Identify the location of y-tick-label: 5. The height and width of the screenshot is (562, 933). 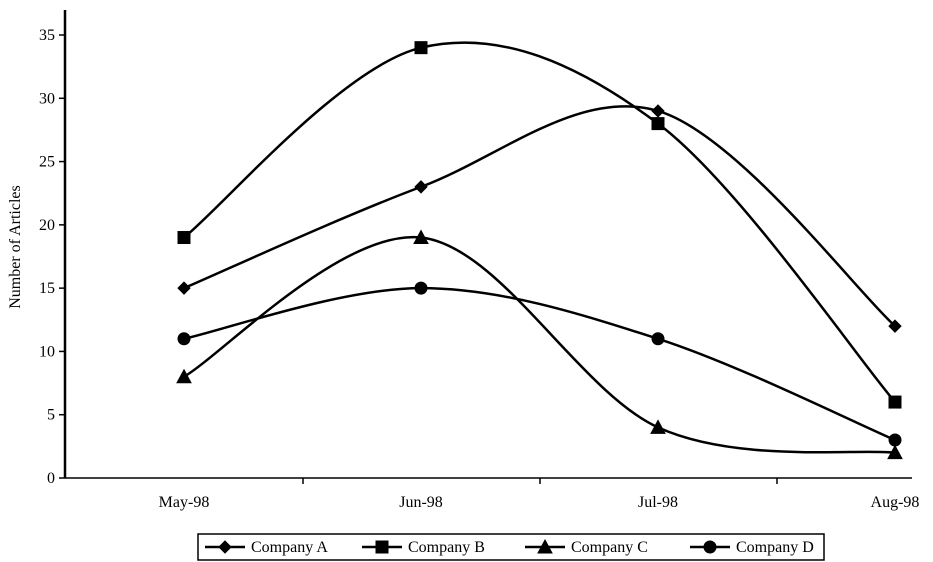
(51, 415).